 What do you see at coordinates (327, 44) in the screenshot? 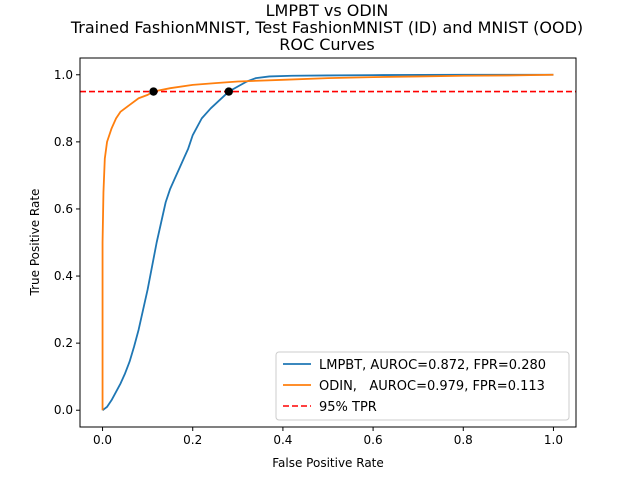
I see `title-line-3: ROC Curves` at bounding box center [327, 44].